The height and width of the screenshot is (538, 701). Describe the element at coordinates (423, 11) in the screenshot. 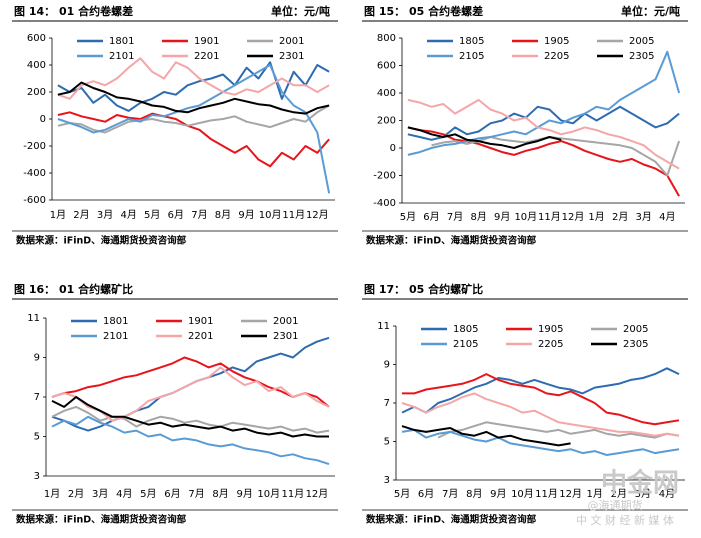

I see `chart-title: 图 15： 05 合约卷螺差` at that location.